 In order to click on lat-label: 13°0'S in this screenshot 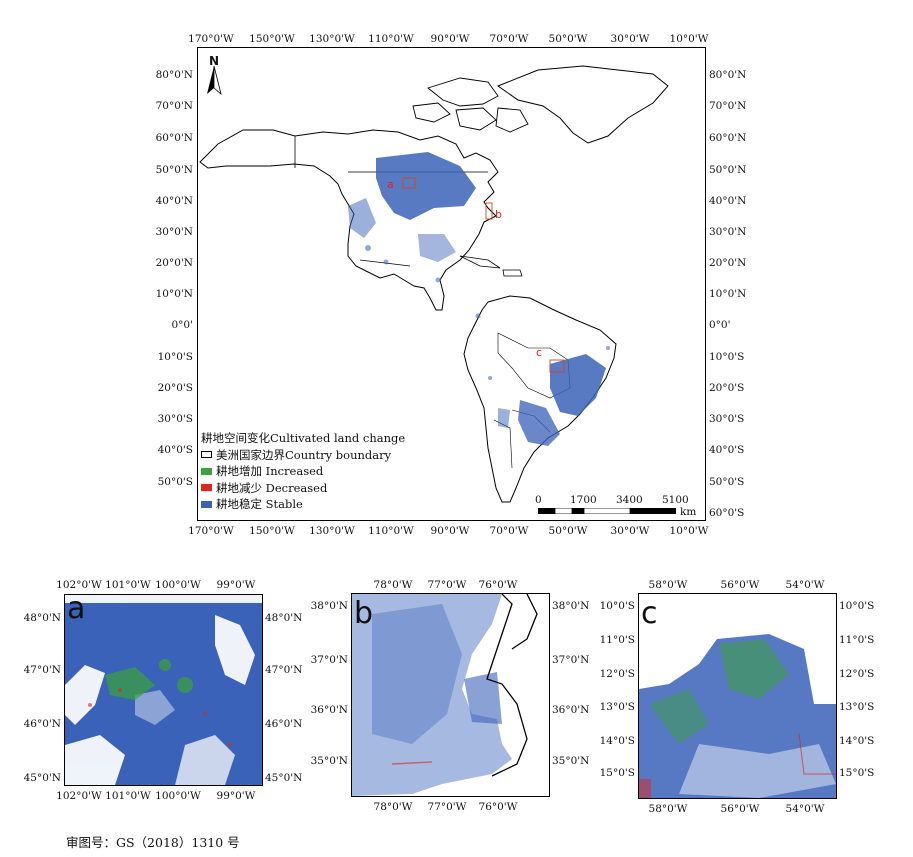, I will do `click(617, 707)`.